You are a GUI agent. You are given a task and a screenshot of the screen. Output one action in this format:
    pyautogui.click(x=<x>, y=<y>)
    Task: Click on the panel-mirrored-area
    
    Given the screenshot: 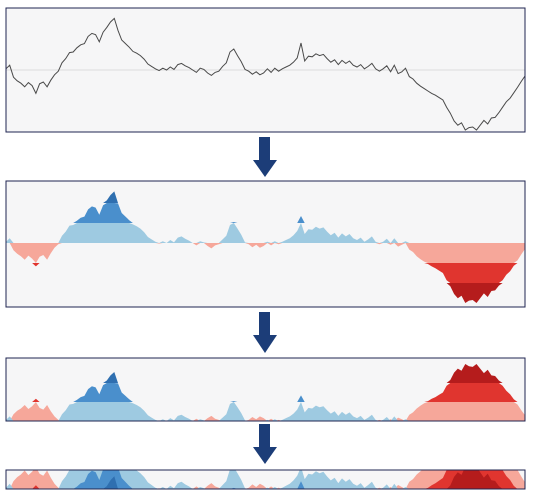 What is the action you would take?
    pyautogui.click(x=265, y=389)
    